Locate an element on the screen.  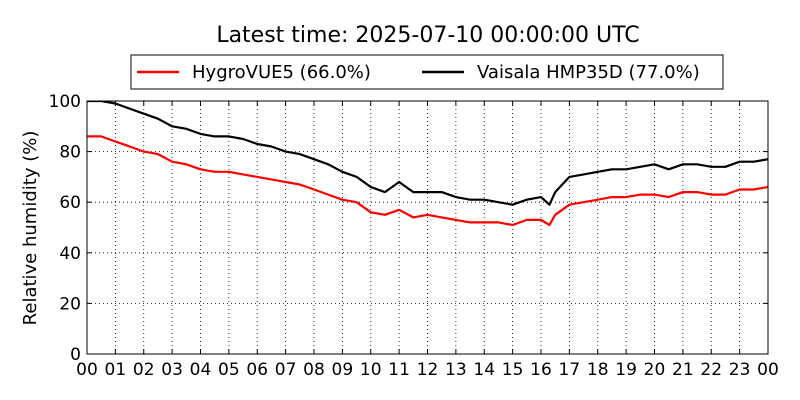
y-tick-label: 20 is located at coordinates (70, 304).